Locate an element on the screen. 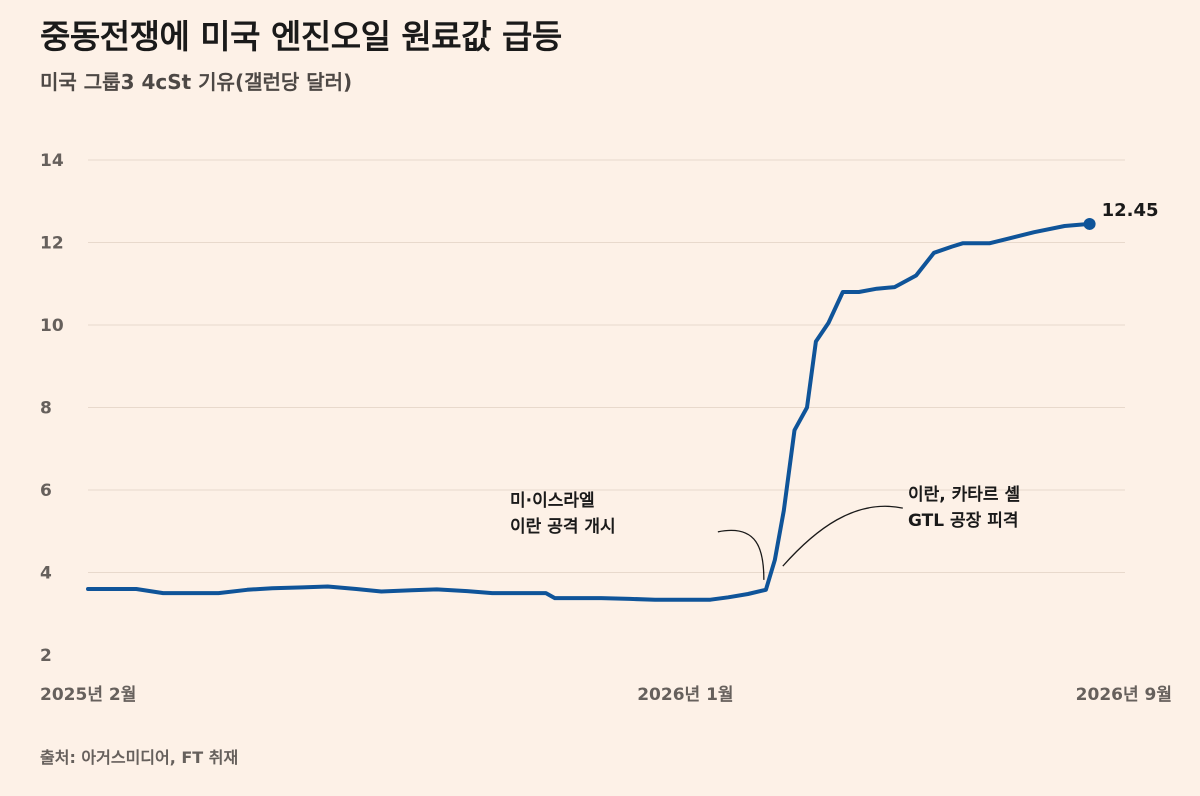 The height and width of the screenshot is (796, 1200). y-tick-label: 8 is located at coordinates (46, 409).